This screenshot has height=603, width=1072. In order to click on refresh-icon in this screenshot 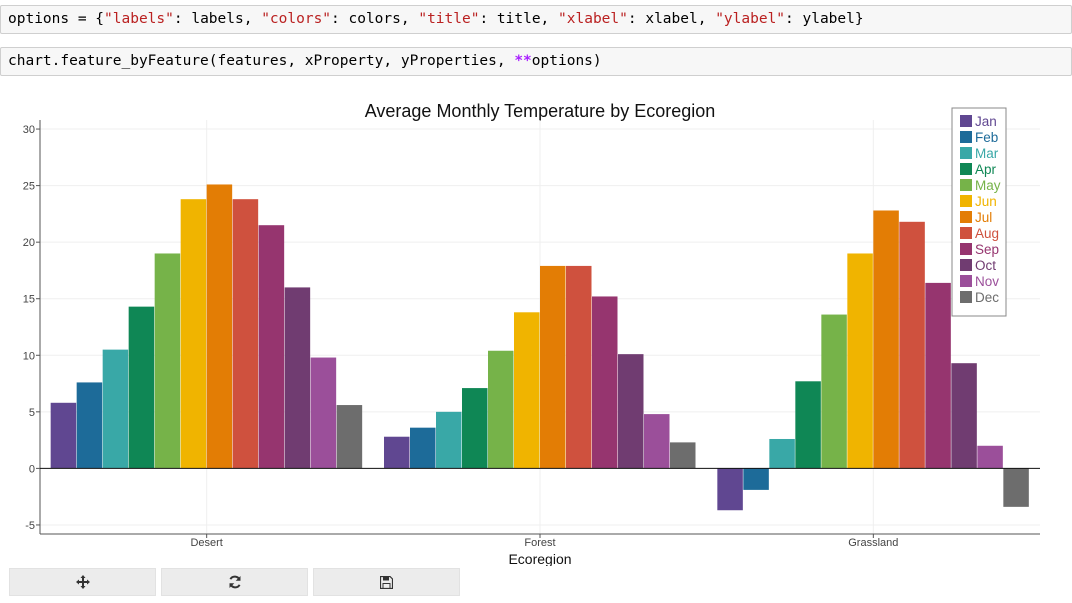, I will do `click(234, 582)`.